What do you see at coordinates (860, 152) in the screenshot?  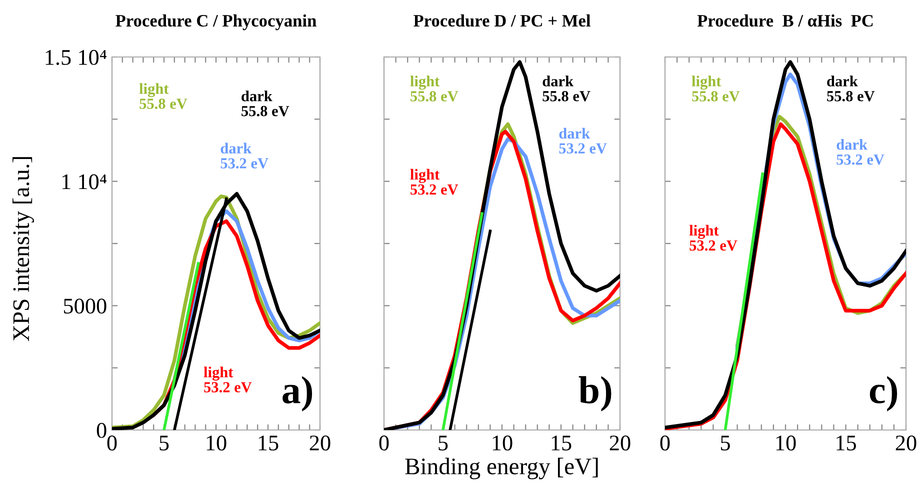 I see `series-label: dark 53.2 eV` at bounding box center [860, 152].